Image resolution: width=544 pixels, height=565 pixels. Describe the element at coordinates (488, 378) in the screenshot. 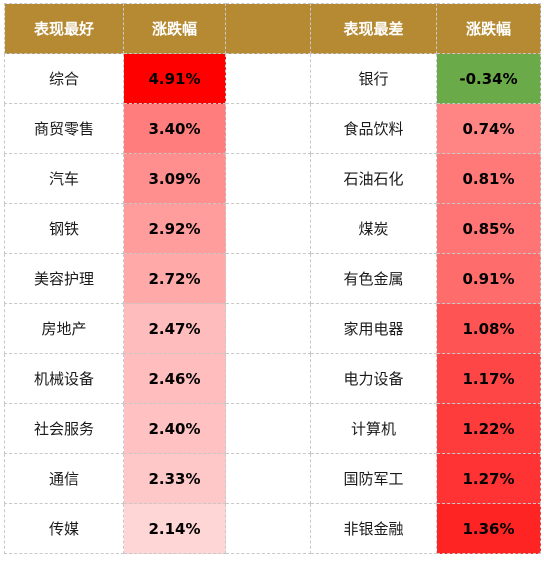

I see `worst-industry-change: 1.17%` at that location.